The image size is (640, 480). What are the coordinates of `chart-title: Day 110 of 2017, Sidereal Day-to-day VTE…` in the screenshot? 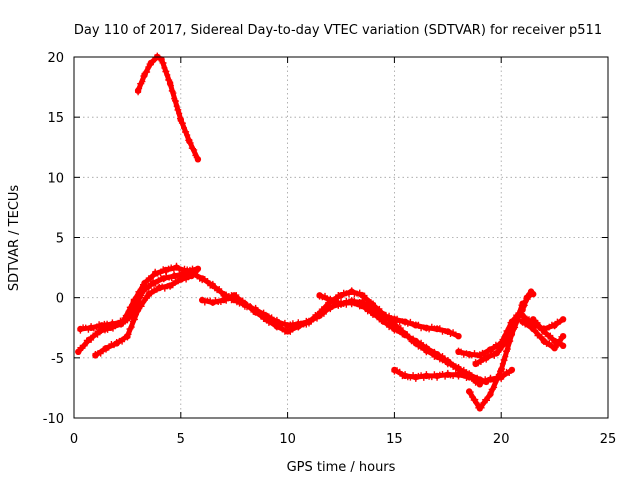 It's located at (338, 30).